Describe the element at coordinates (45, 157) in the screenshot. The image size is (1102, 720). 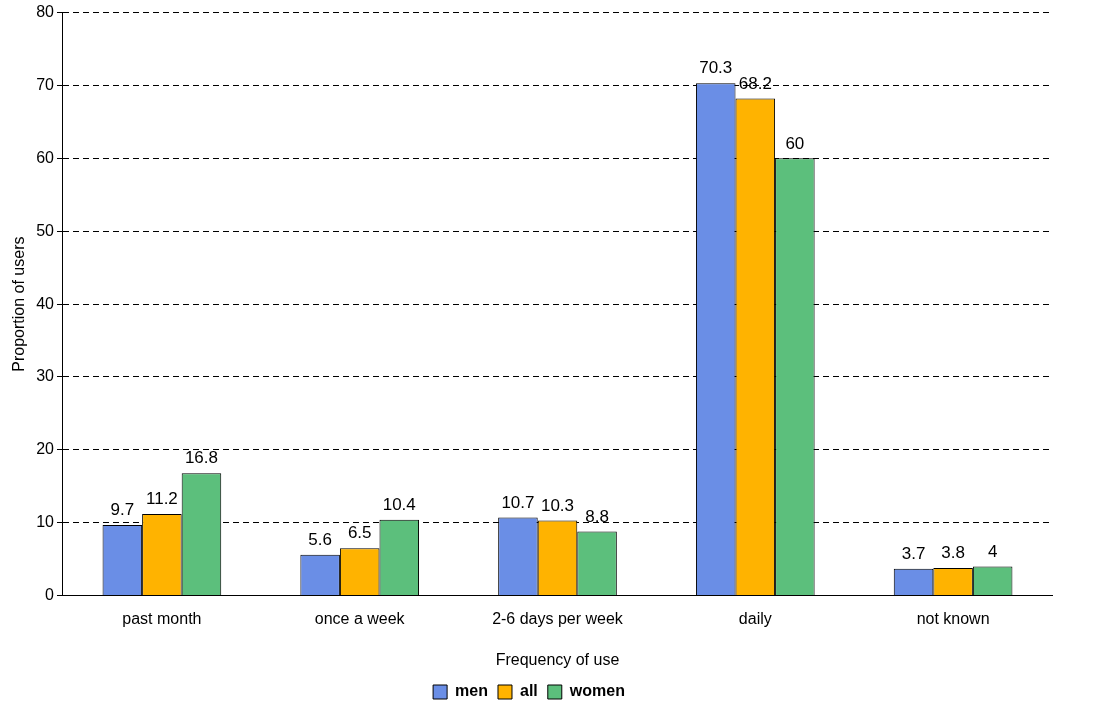
I see `y-tick-label: 60` at that location.